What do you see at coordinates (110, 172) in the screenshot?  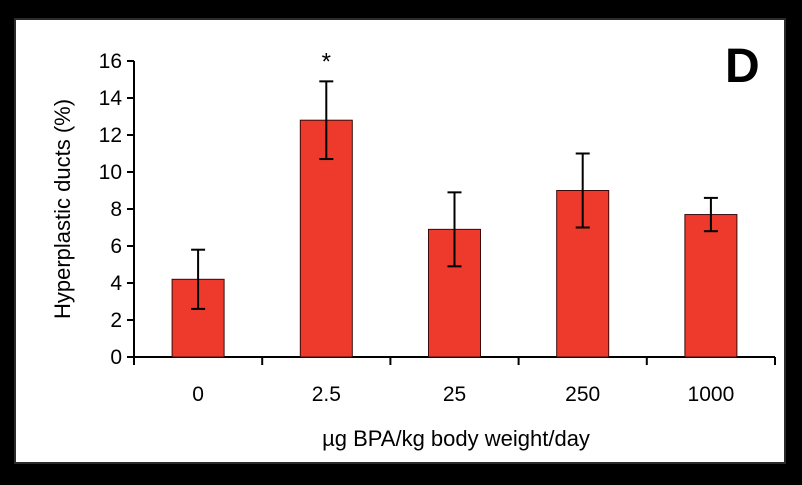 I see `y-tick-label: 10` at bounding box center [110, 172].